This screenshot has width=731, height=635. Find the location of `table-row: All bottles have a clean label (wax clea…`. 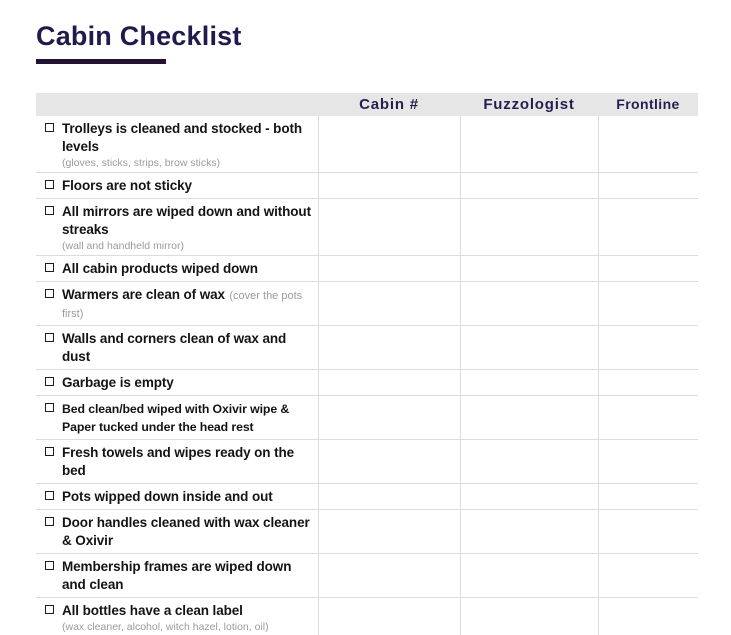

table-row: All bottles have a clean label (wax clea… is located at coordinates (367, 616).